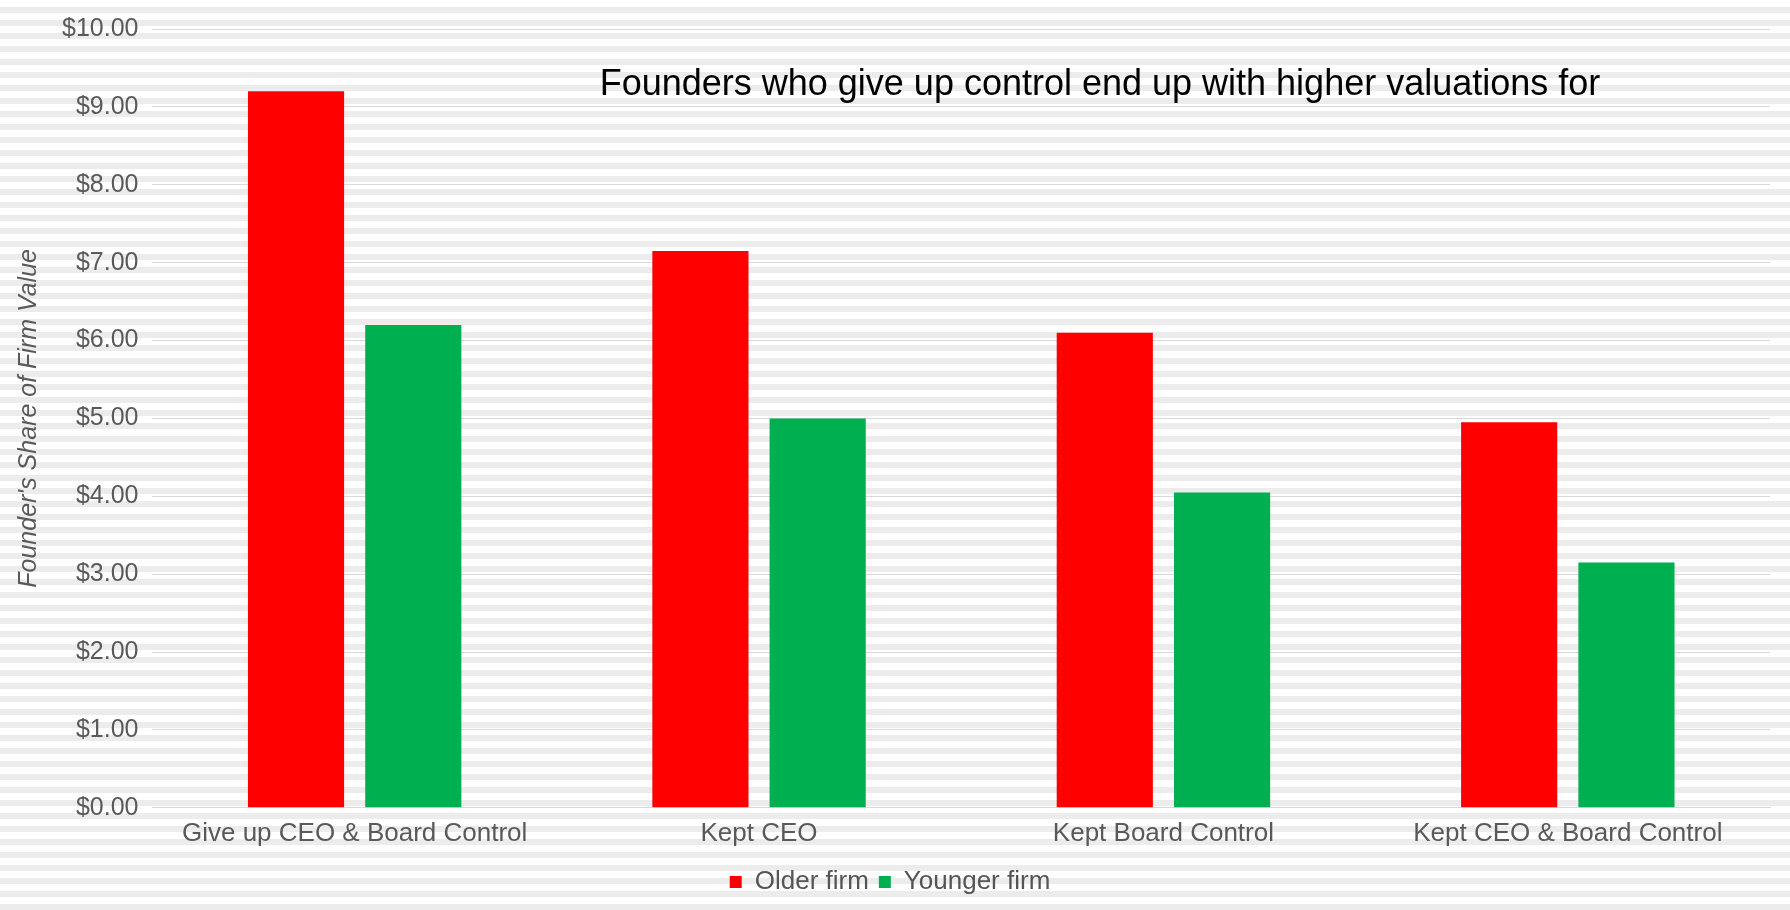 The image size is (1790, 910). What do you see at coordinates (107, 104) in the screenshot?
I see `y-tick-label: $9.00` at bounding box center [107, 104].